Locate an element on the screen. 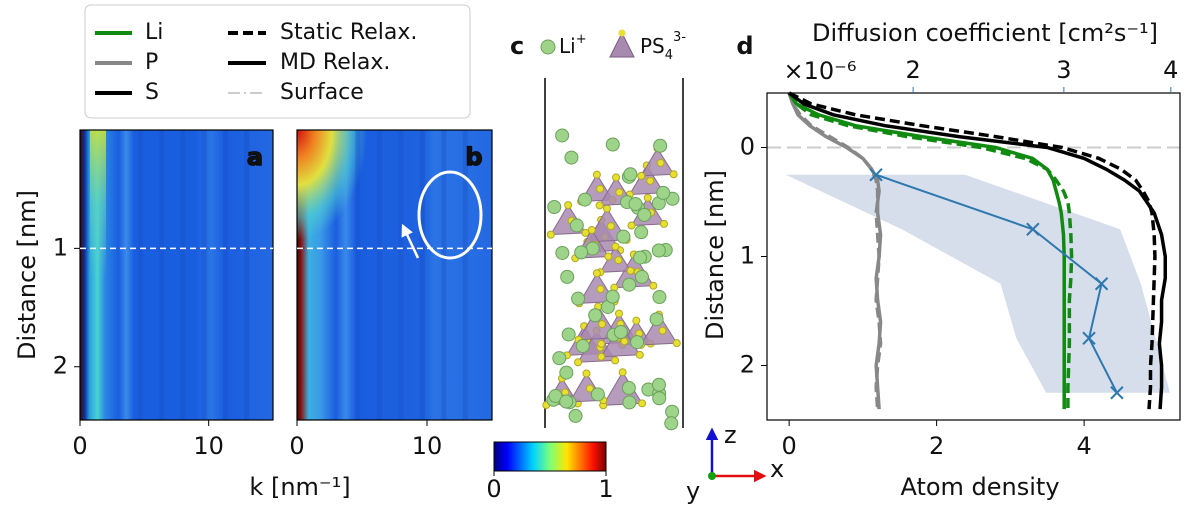 The image size is (1200, 514). x-axis-label: Atom density is located at coordinates (979, 487).